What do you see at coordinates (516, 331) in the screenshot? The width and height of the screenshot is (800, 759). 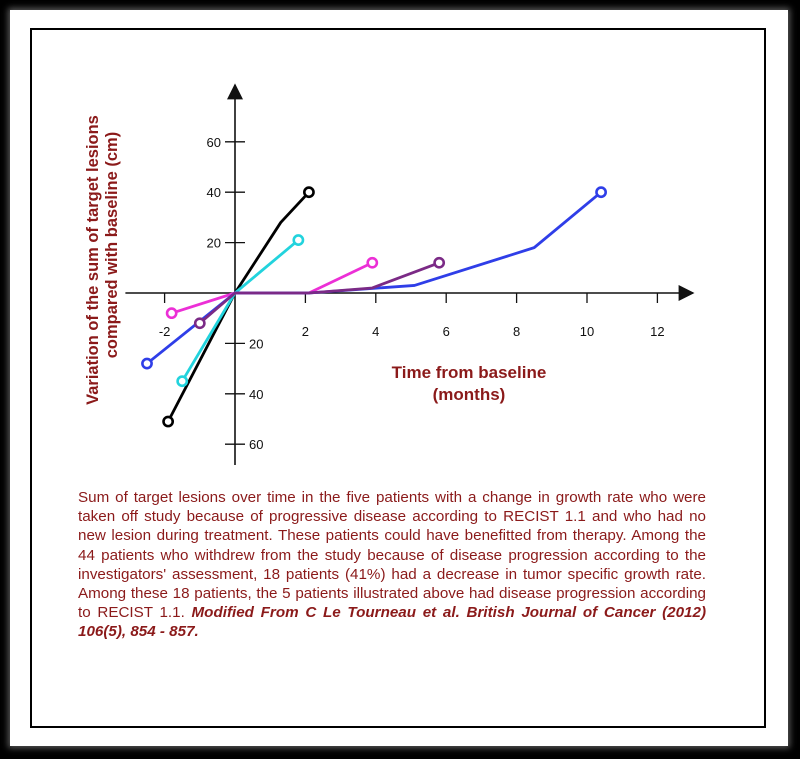 I see `x-tick-label: 8` at bounding box center [516, 331].